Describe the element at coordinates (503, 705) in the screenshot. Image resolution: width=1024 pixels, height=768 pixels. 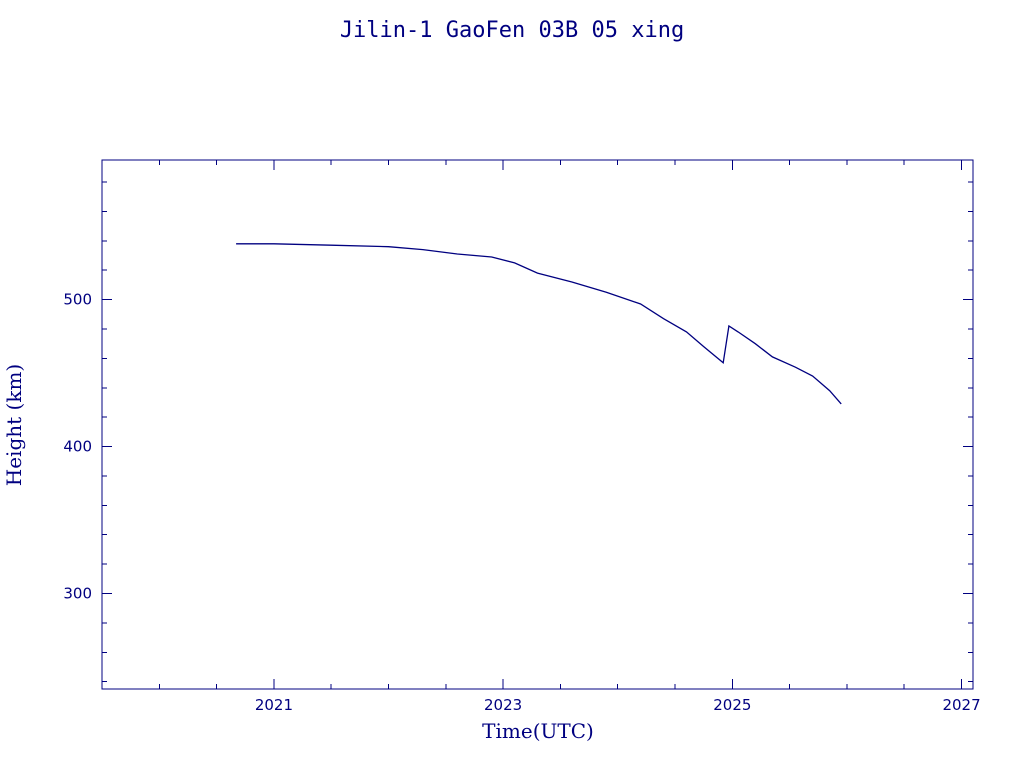
I see `x-tick-label: 2023` at that location.